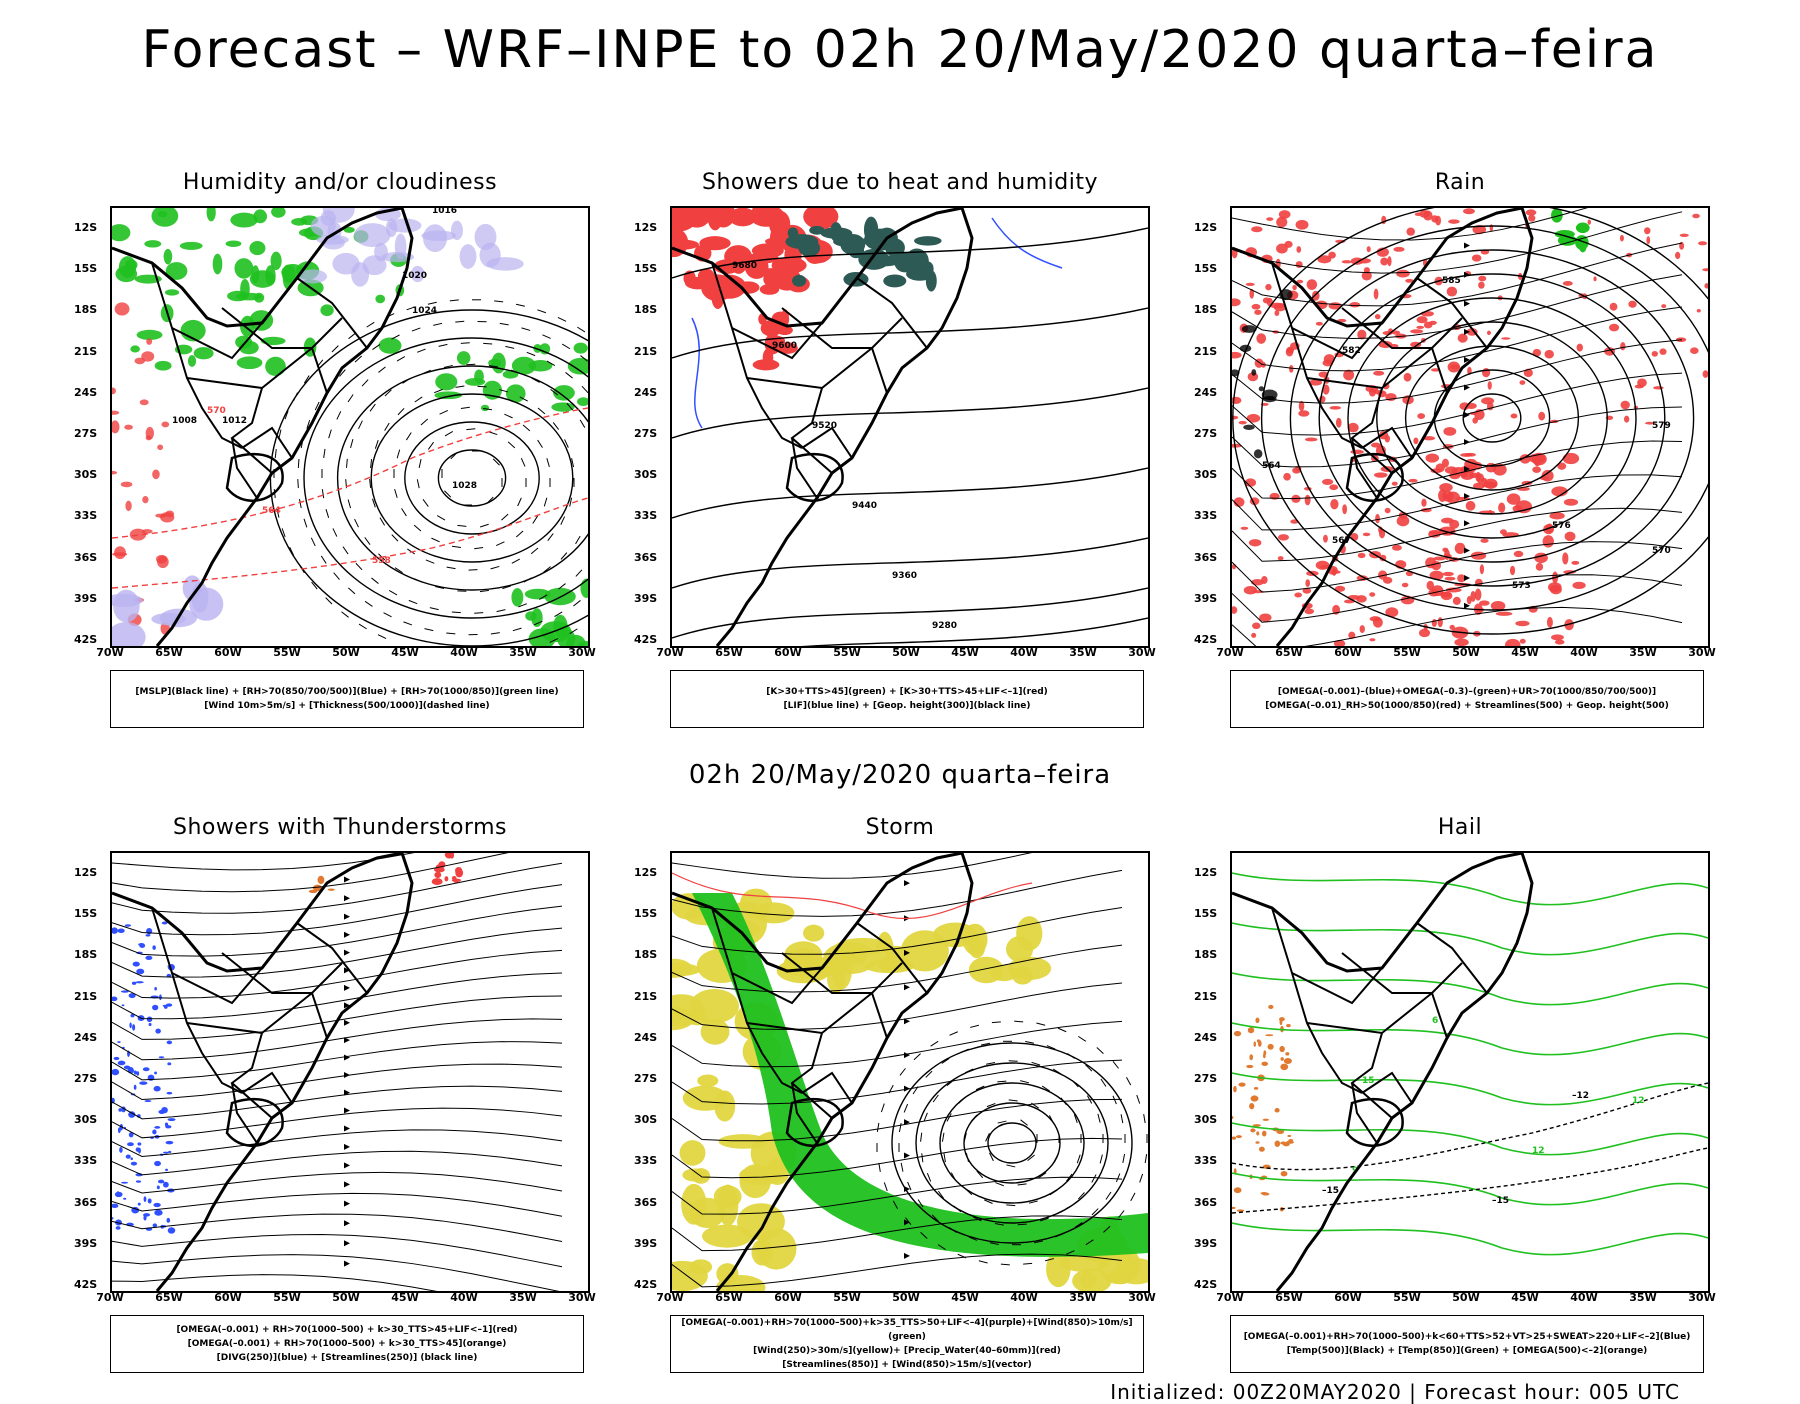  Describe the element at coordinates (910, 493) in the screenshot. I see `contour-line` at that location.